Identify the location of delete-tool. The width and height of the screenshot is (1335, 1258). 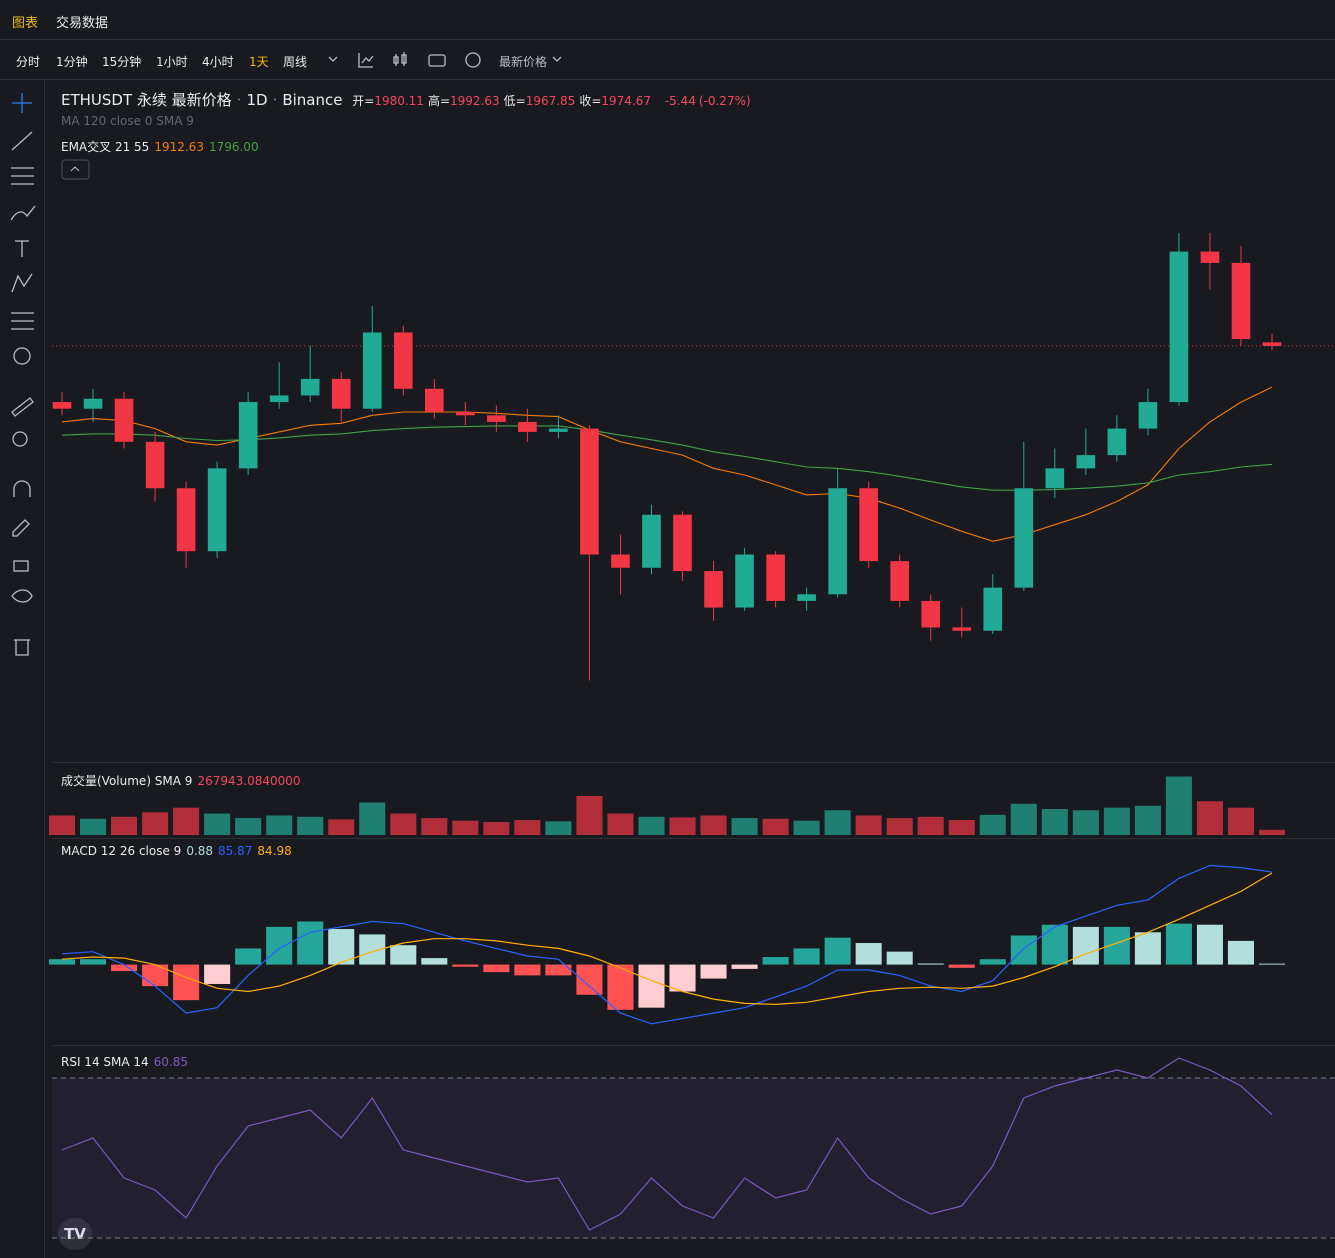
(22, 647).